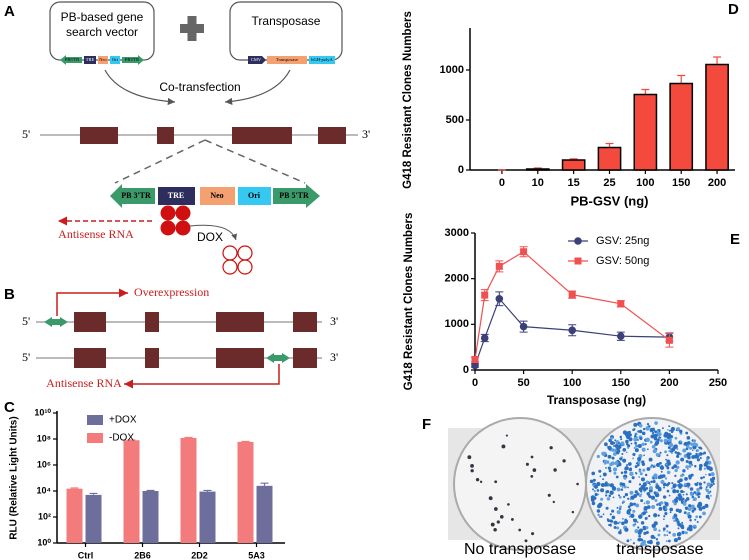 This screenshot has height=560, width=749. I want to click on x-axis-label: PB-GSV (ng), so click(610, 200).